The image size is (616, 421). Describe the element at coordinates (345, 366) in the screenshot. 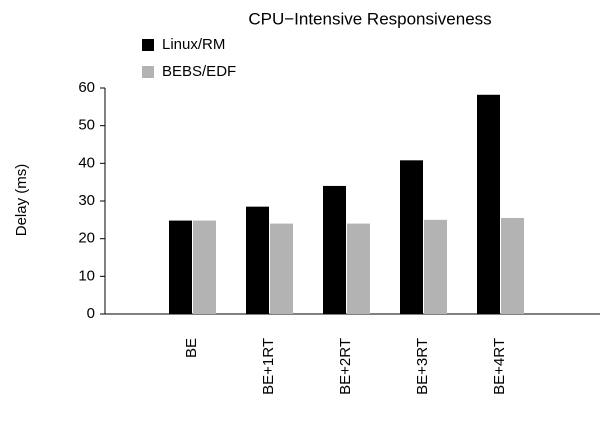

I see `x-tick-label: BE+2RT` at that location.